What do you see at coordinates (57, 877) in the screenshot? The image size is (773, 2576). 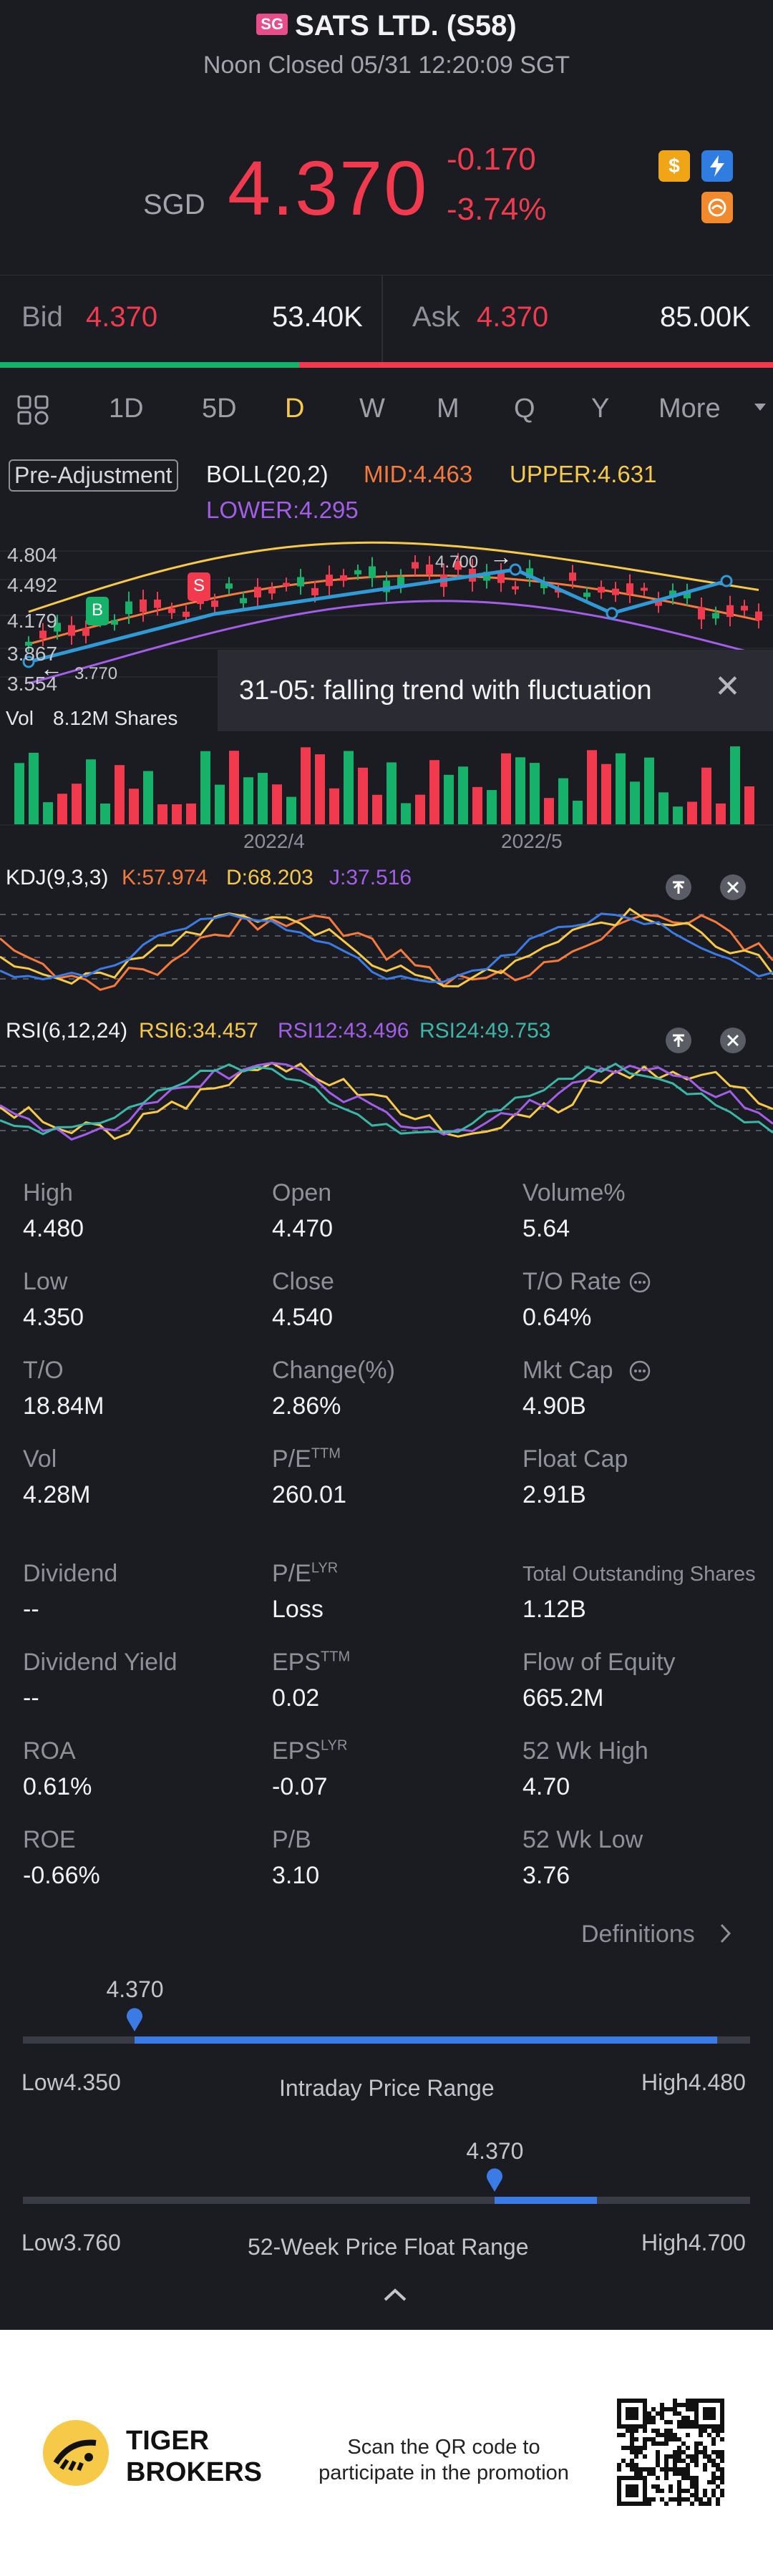 I see `kdj-label: KDJ(9,3,3)` at bounding box center [57, 877].